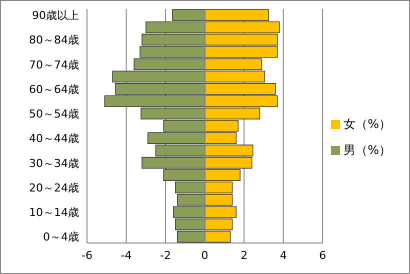 The height and width of the screenshot is (274, 410). I want to click on x-tick-label: 2, so click(244, 255).